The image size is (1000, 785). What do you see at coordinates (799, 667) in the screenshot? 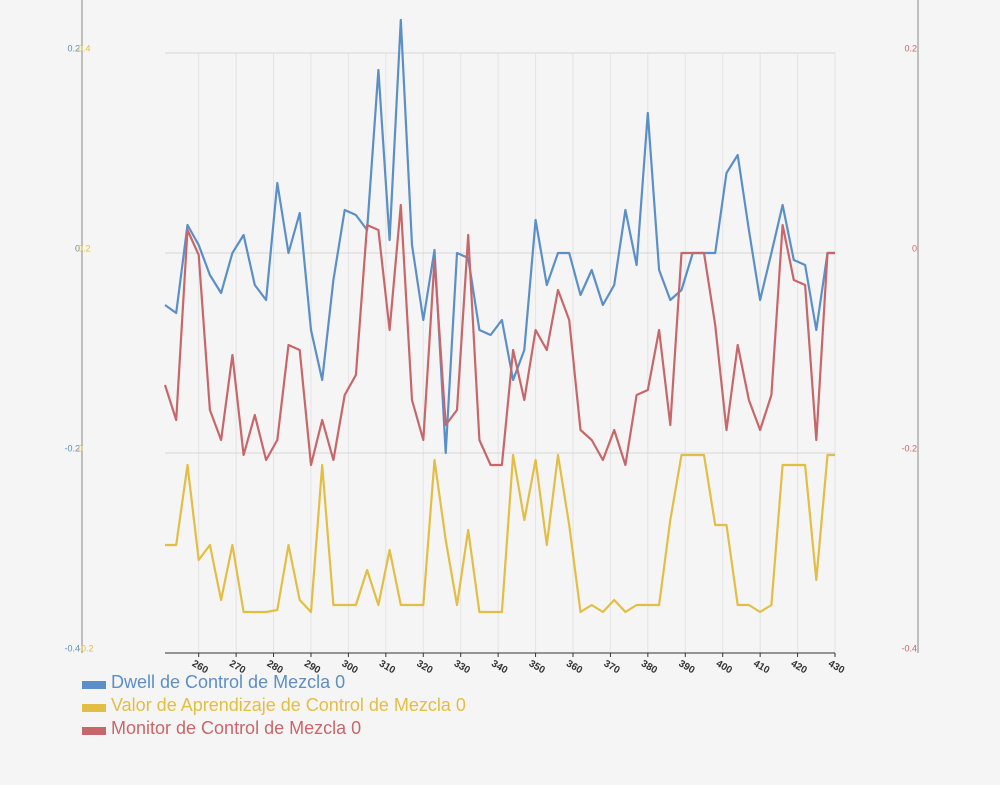
I see `x-tick-label: 420` at bounding box center [799, 667].